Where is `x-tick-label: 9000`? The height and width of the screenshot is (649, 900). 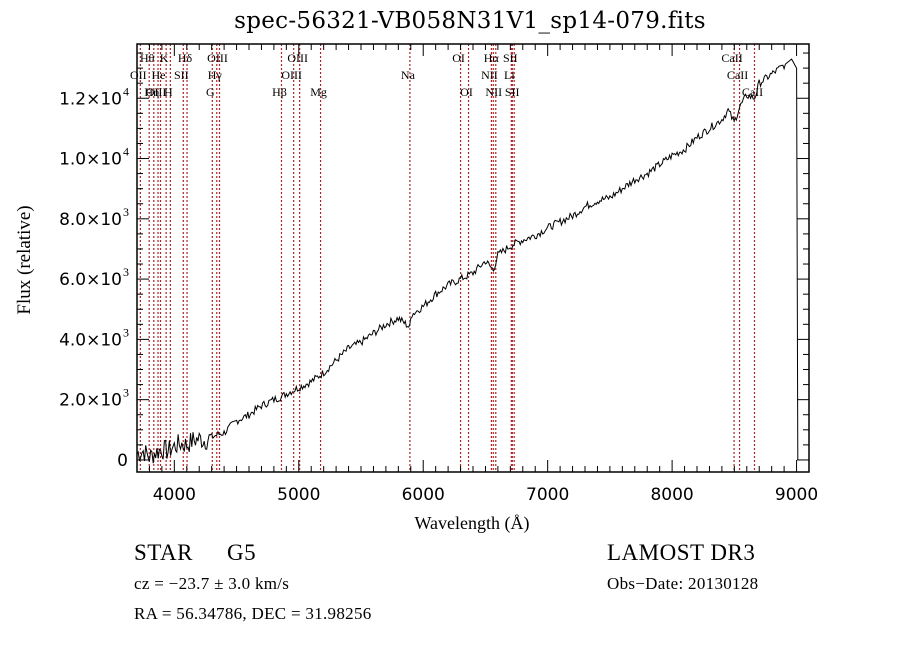 x-tick-label: 9000 is located at coordinates (796, 495).